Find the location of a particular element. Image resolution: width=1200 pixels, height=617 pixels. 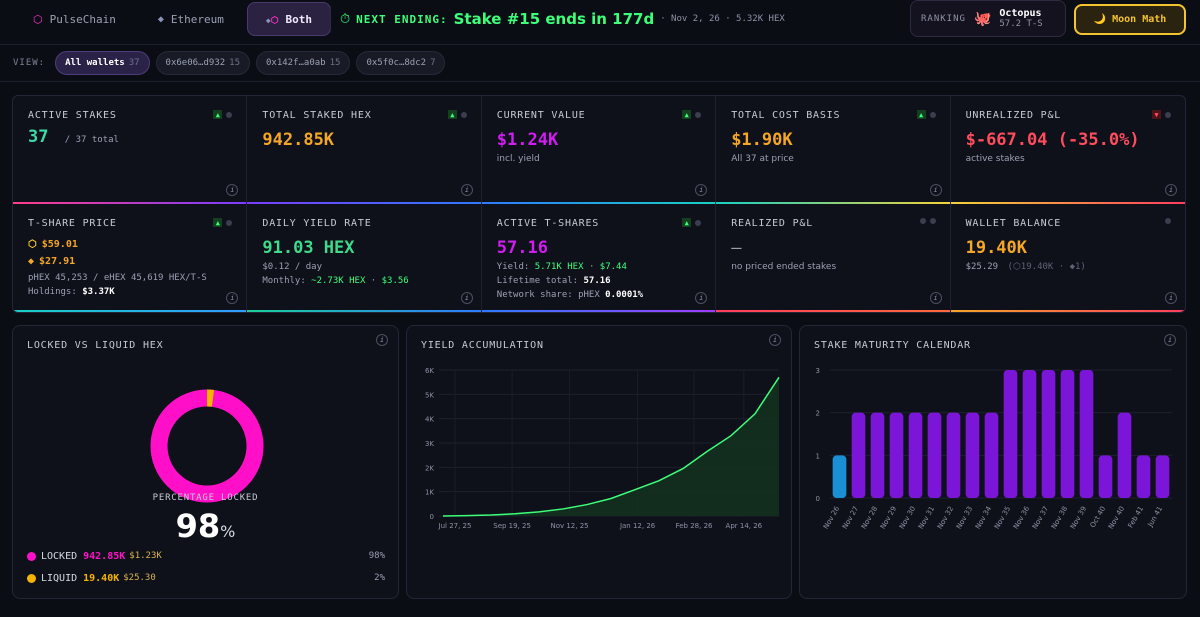

y-tick-label: 6K is located at coordinates (429, 371).